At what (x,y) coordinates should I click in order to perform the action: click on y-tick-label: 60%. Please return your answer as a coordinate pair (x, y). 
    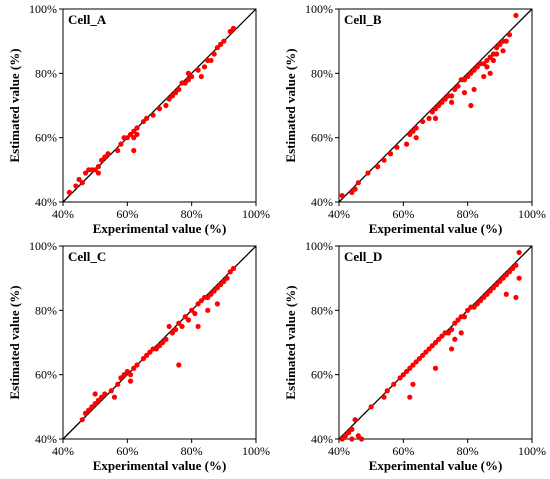
    Looking at the image, I should click on (46, 375).